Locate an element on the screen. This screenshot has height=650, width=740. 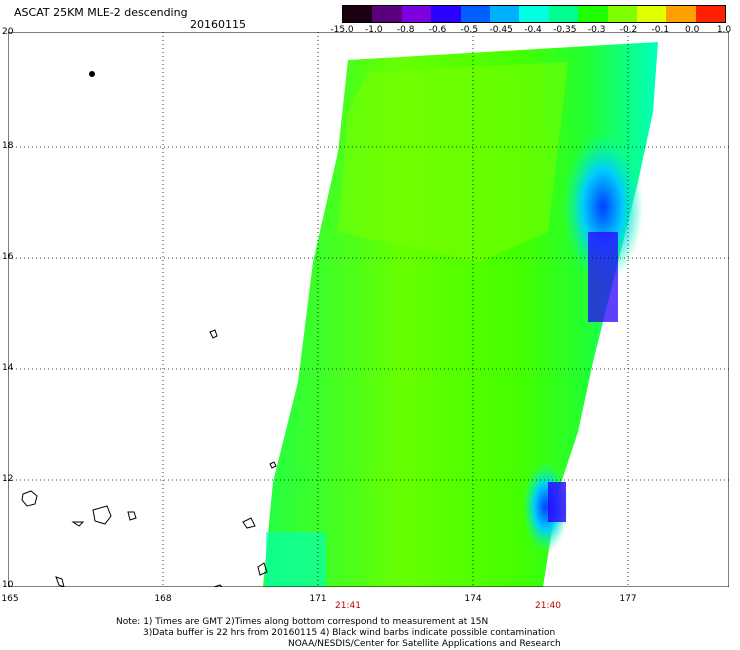
color-scale-tick-label: 0.0 is located at coordinates (692, 30).